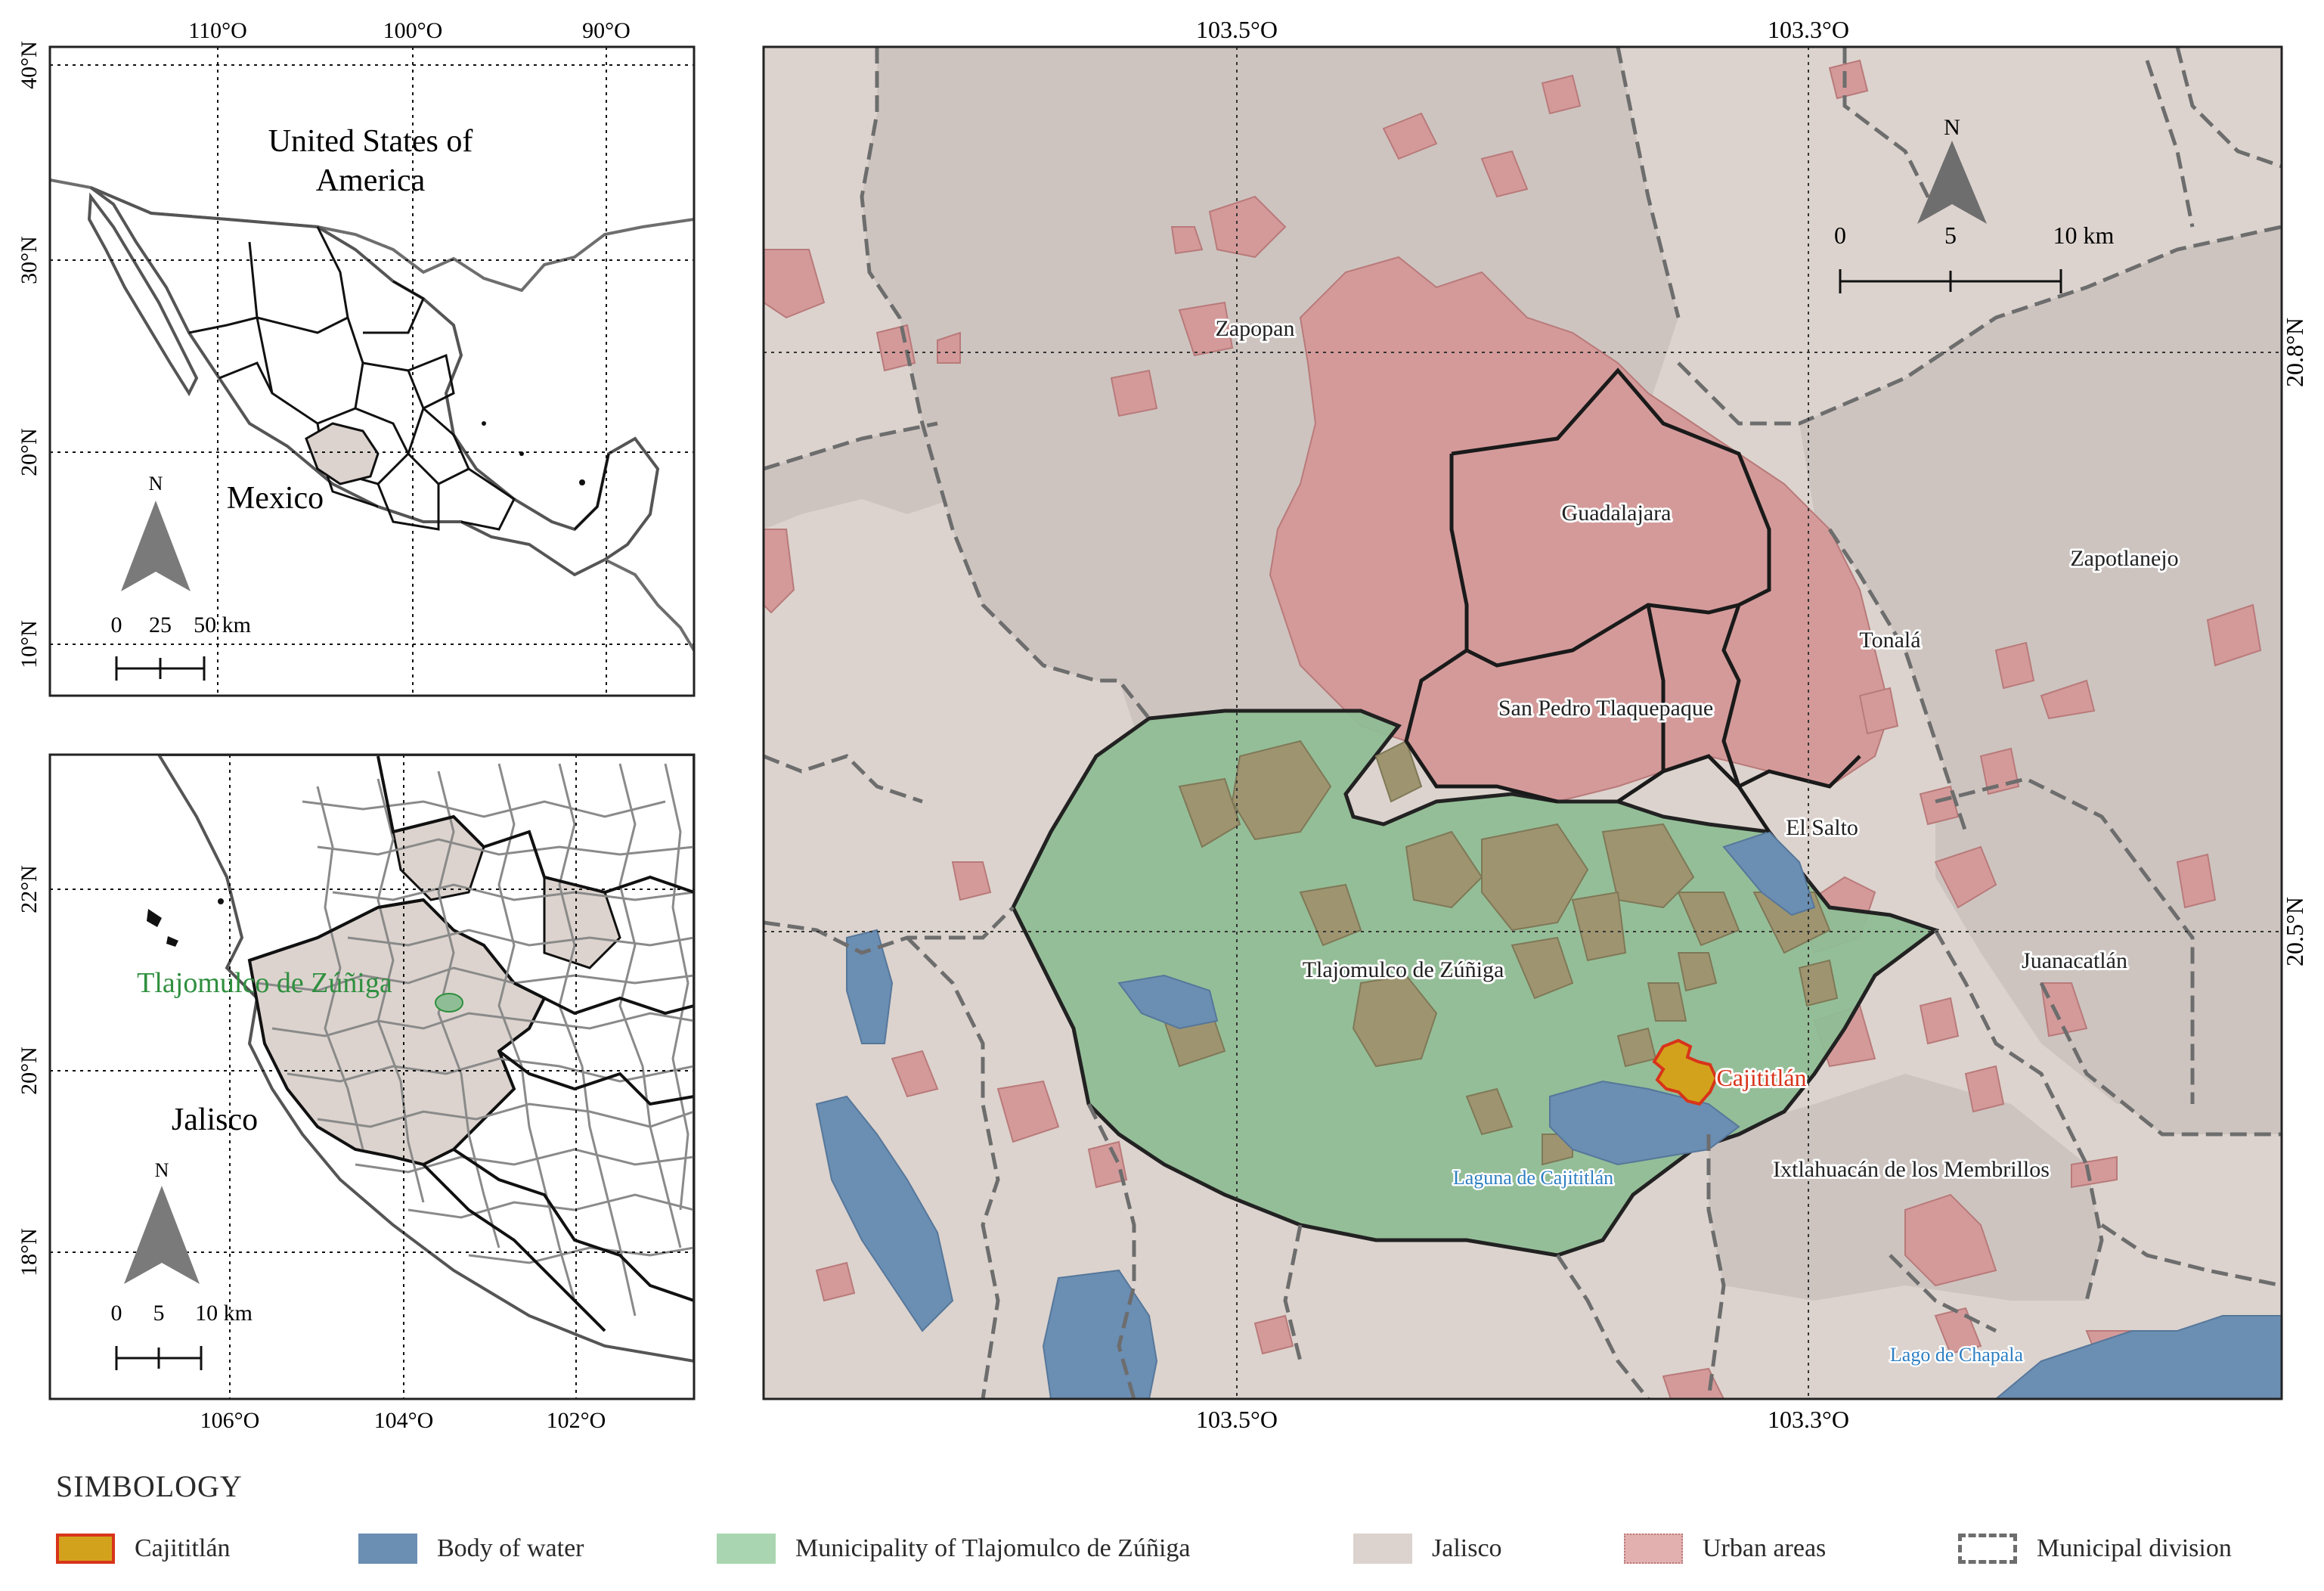 This screenshot has width=2324, height=1591. Describe the element at coordinates (1501, 953) in the screenshot. I see `tlajomulco-urban-fragments` at that location.